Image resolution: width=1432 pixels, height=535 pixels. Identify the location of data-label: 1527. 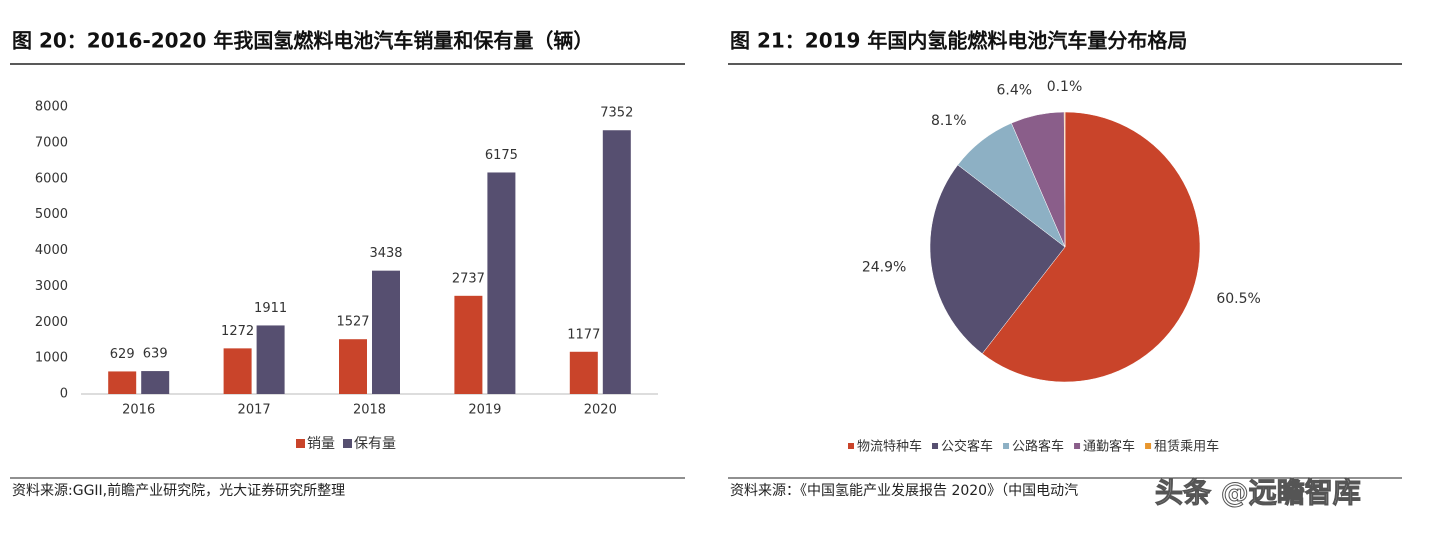
(352, 322).